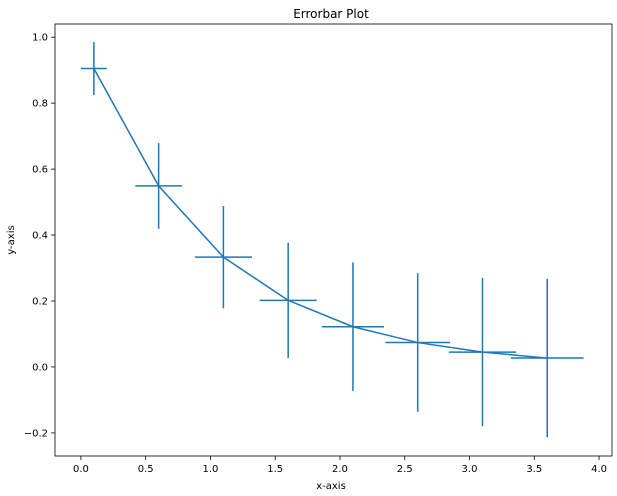 This screenshot has height=496, width=617. What do you see at coordinates (275, 469) in the screenshot?
I see `x-tick-label: 1.5` at bounding box center [275, 469].